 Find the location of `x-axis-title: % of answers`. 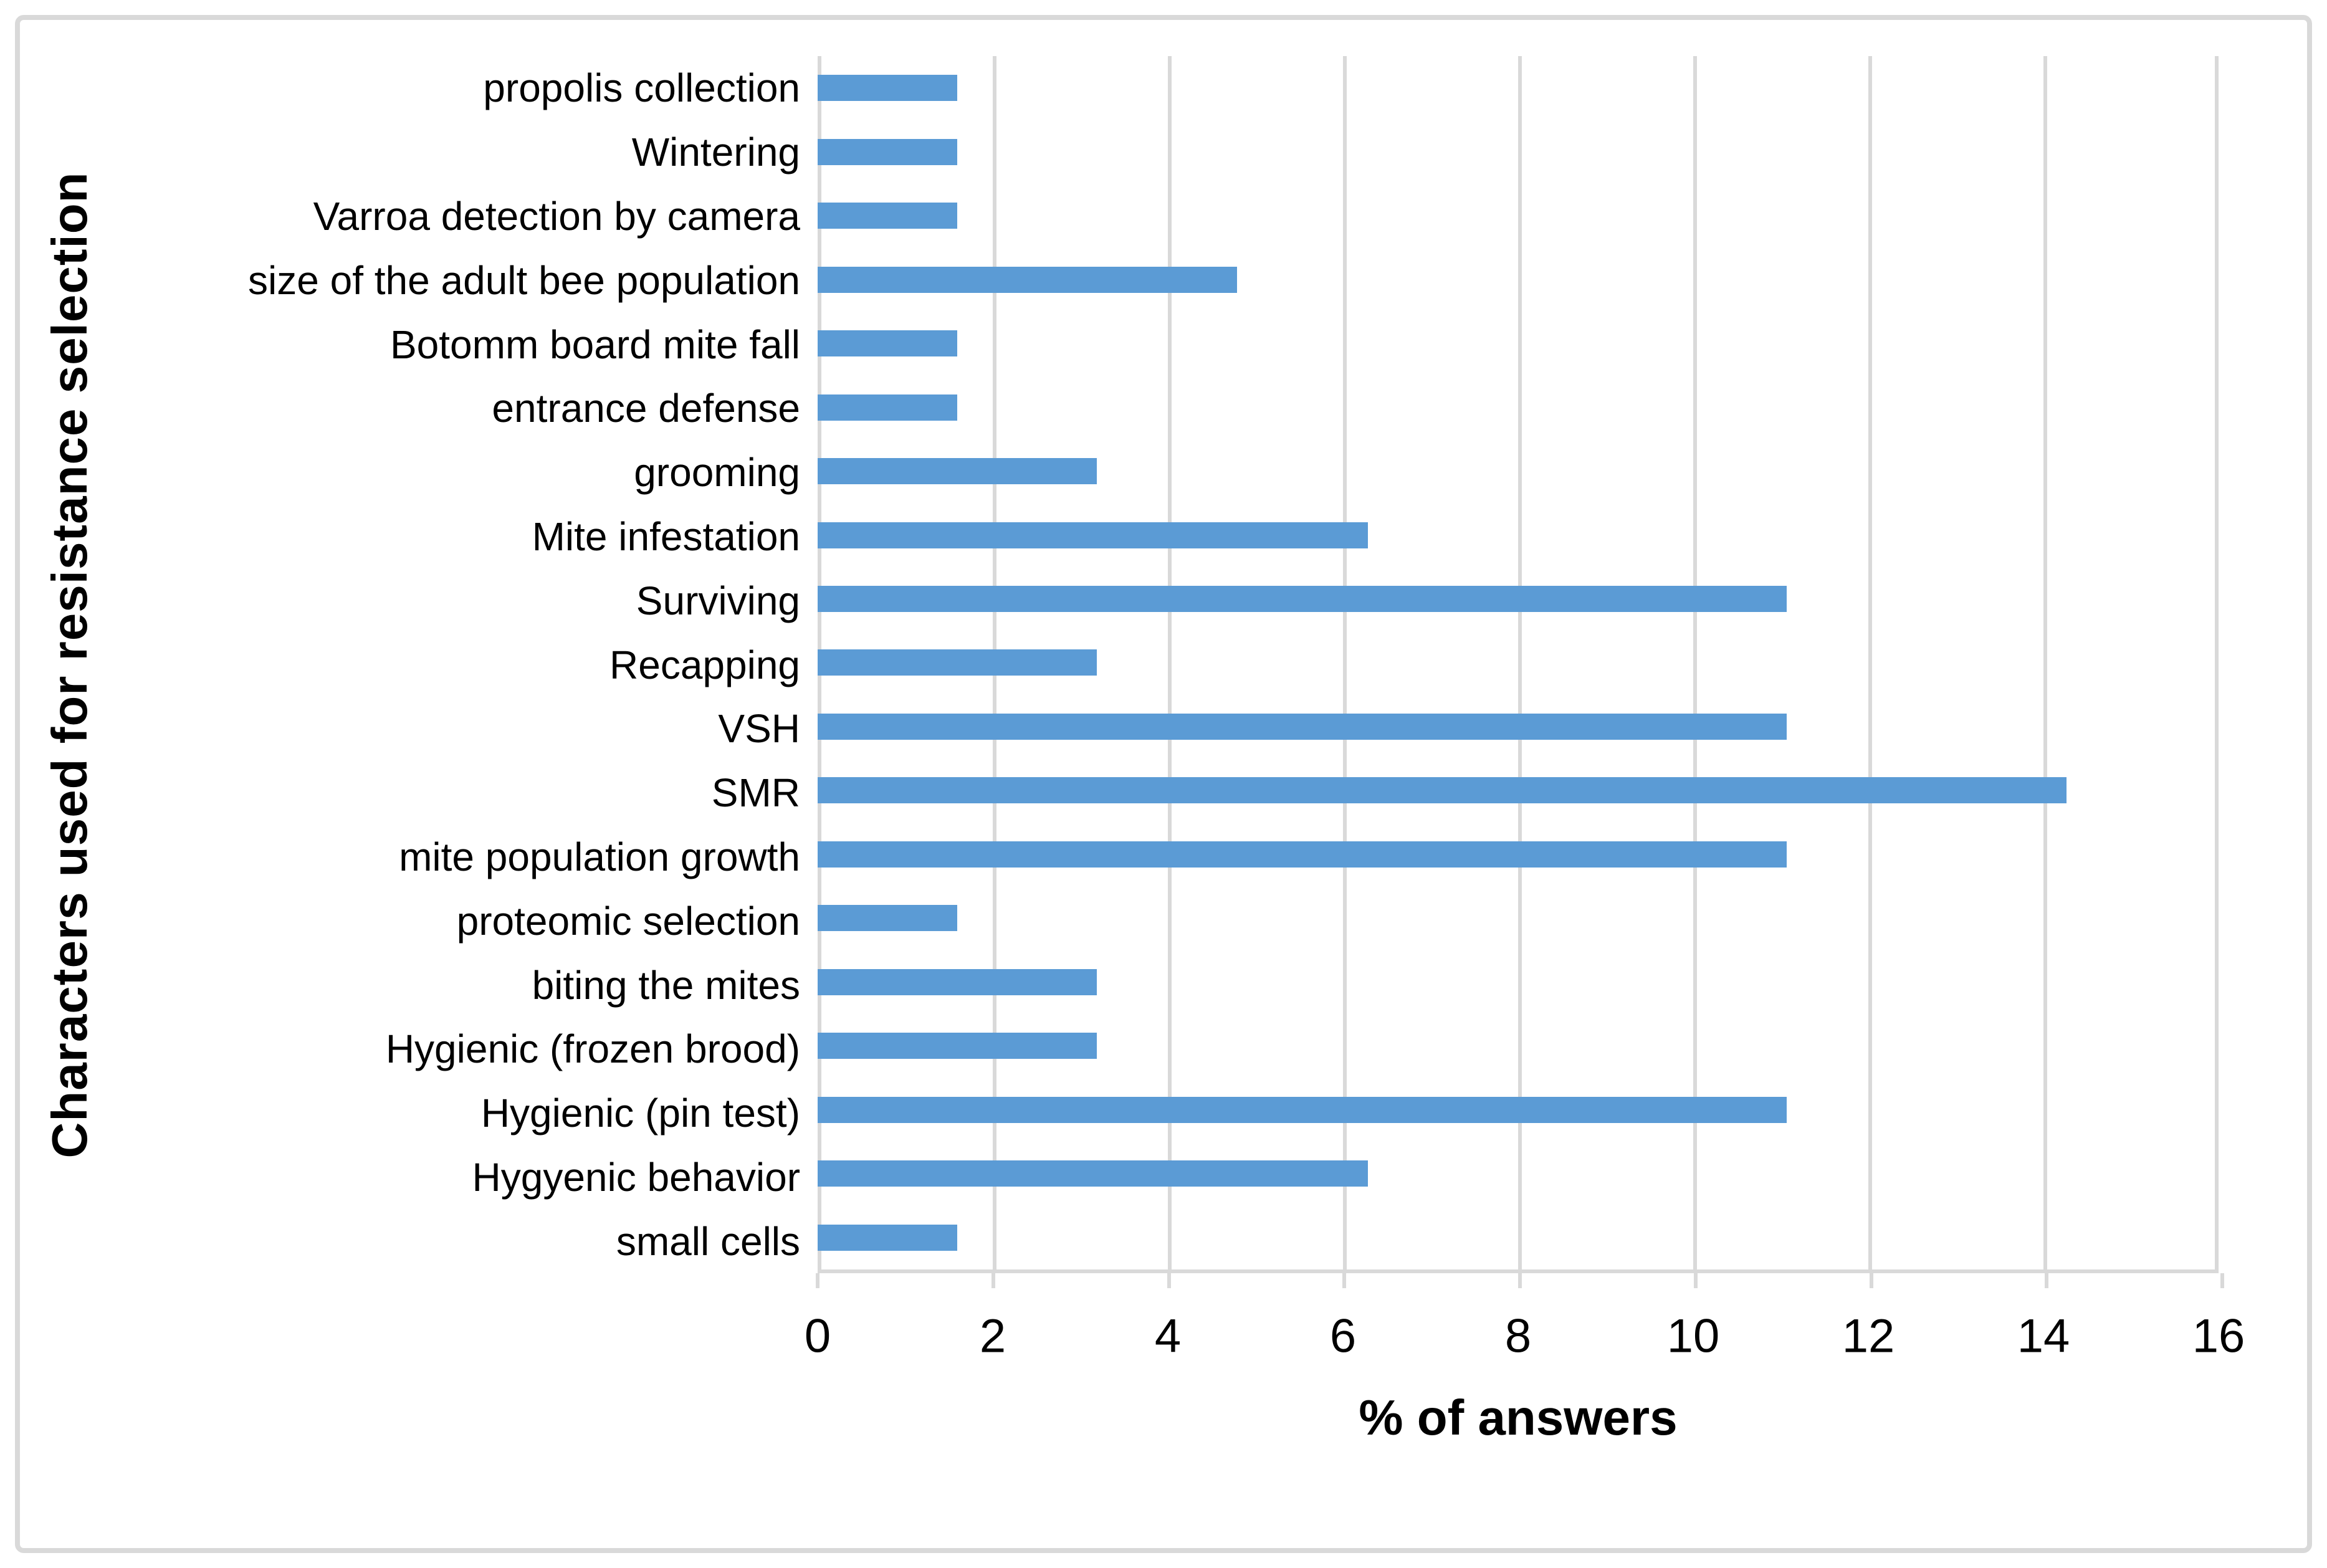

x-axis-title: % of answers is located at coordinates (1518, 1417).